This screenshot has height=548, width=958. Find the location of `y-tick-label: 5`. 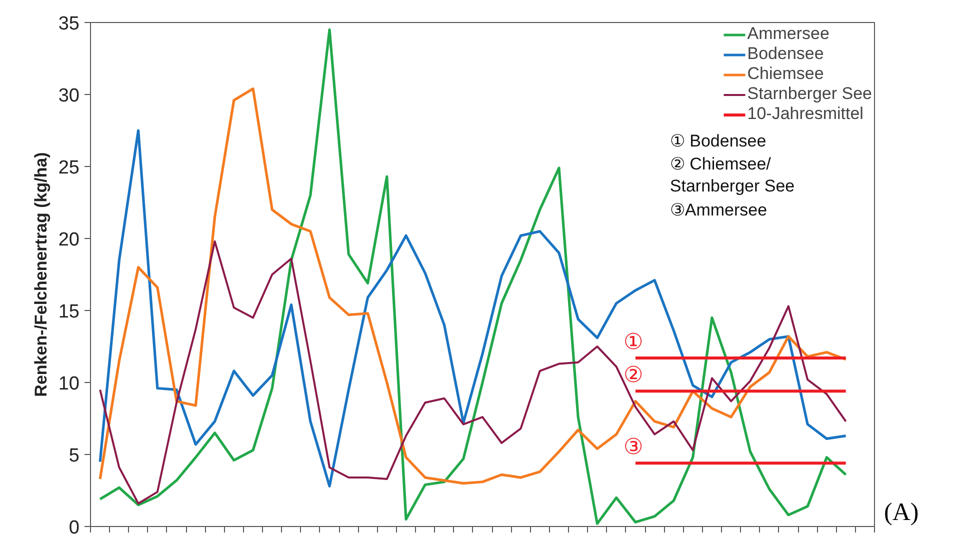

y-tick-label: 5 is located at coordinates (74, 456).